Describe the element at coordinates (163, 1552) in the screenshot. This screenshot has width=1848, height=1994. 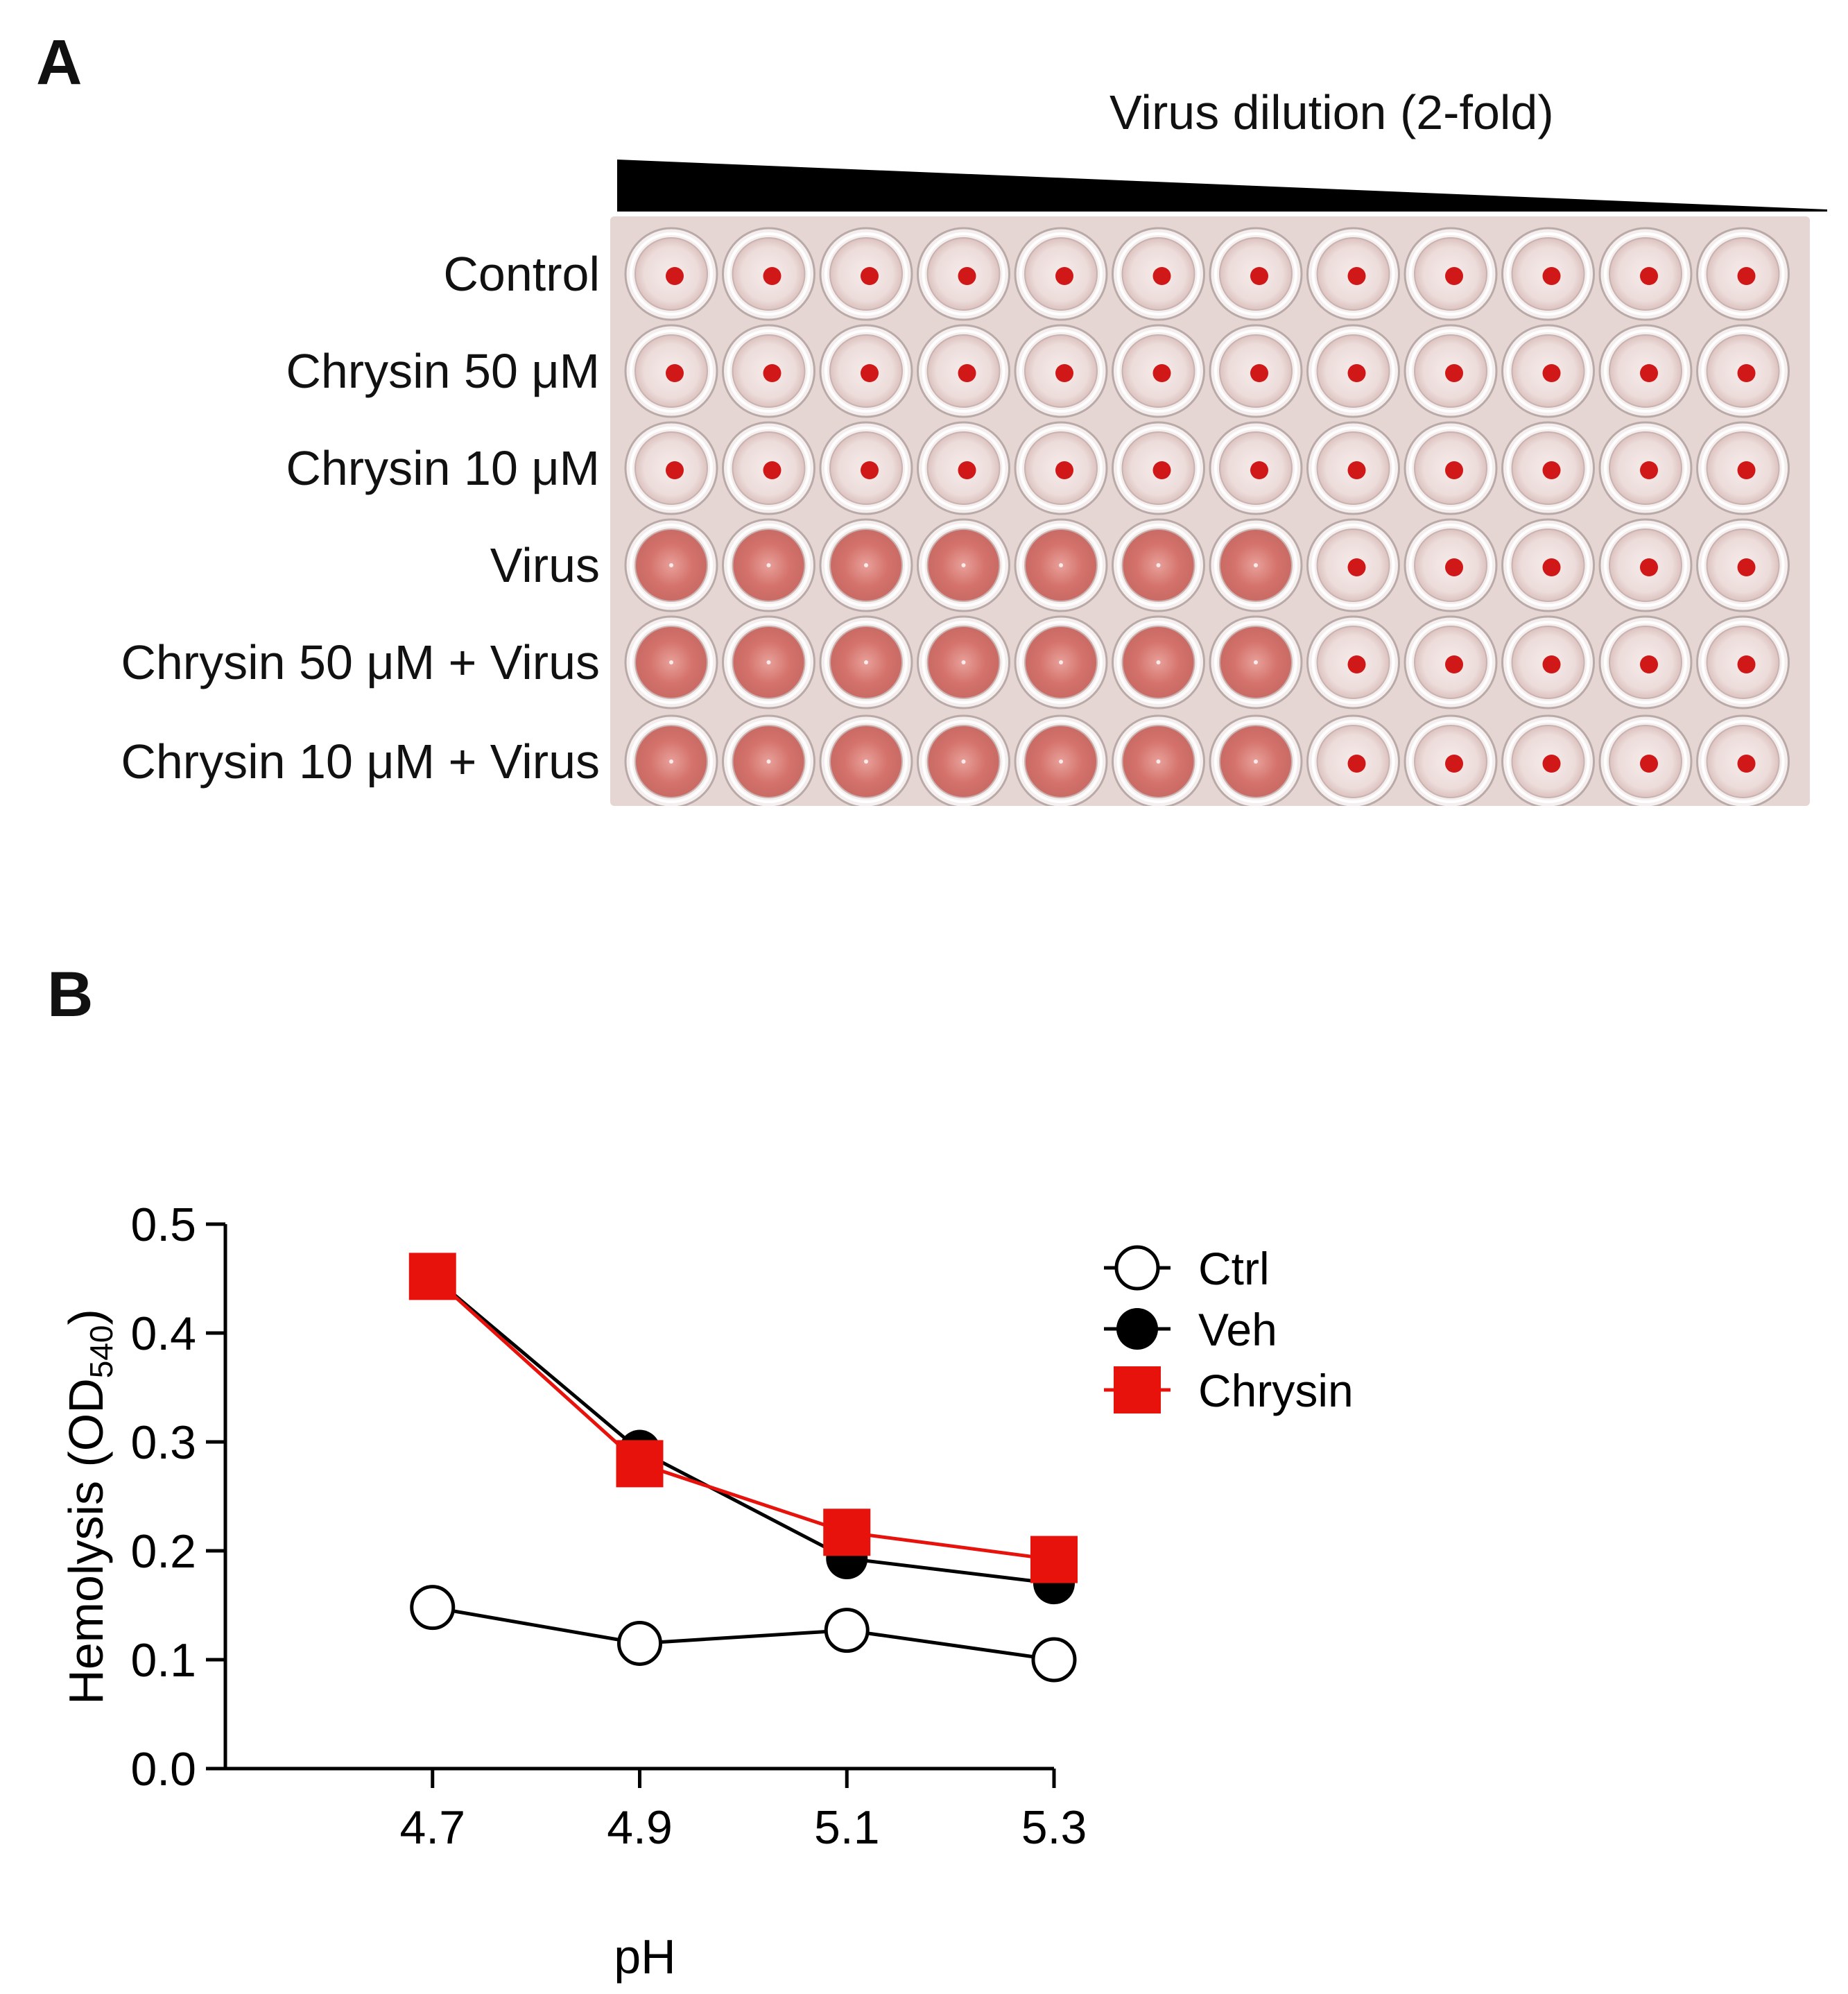
I see `y-tick-label: 0.2` at that location.